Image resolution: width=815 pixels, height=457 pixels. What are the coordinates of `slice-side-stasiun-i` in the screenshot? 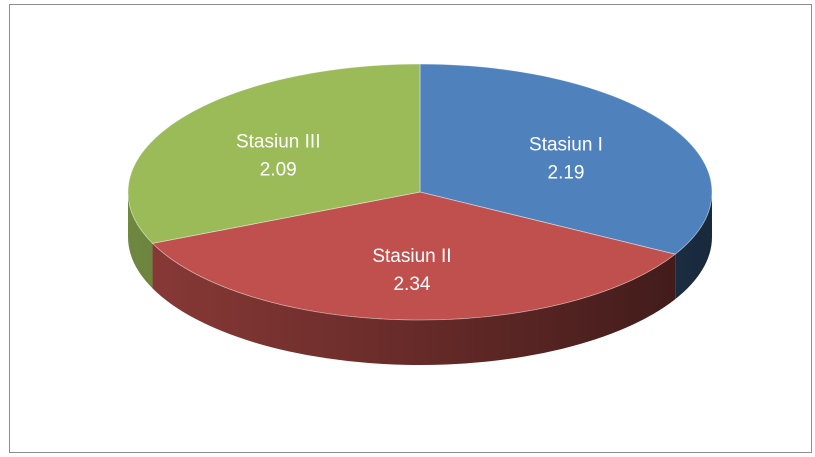 It's located at (693, 246).